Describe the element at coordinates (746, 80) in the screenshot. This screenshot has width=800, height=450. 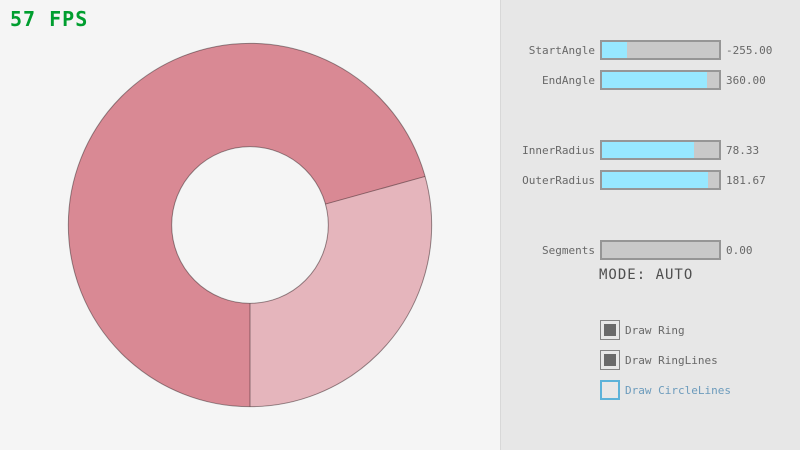
I see `endangle-value: 360.00` at that location.